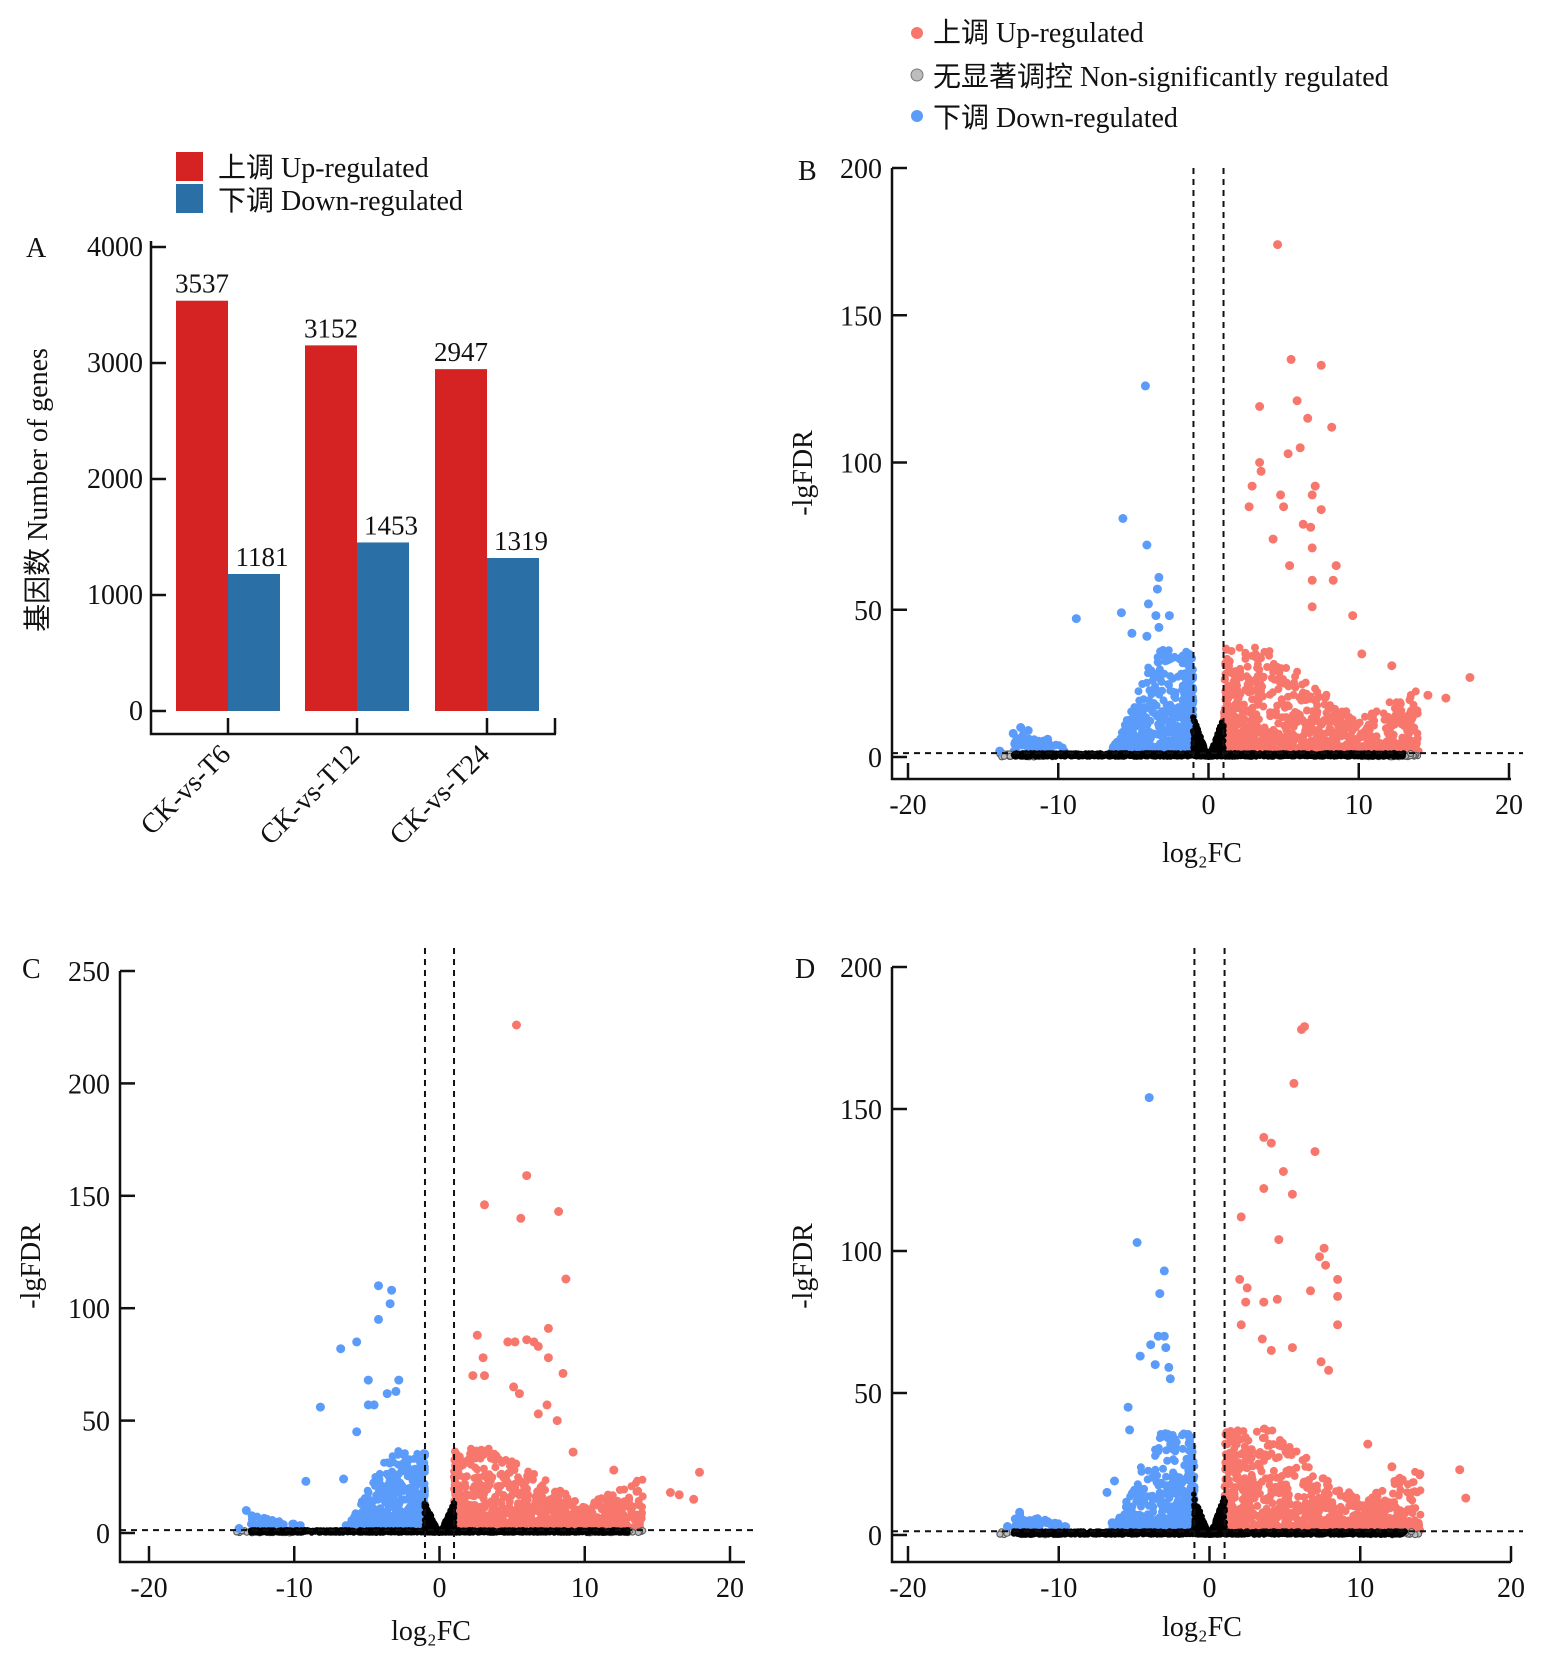 This screenshot has width=1552, height=1666. What do you see at coordinates (391, 525) in the screenshot?
I see `data-label: 1453` at bounding box center [391, 525].